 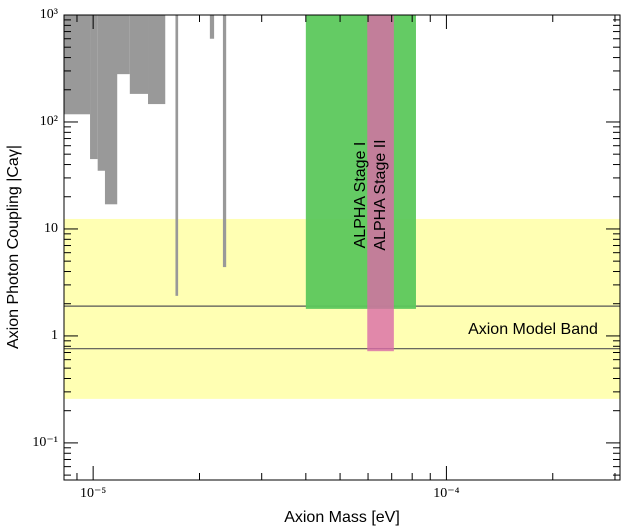 I want to click on region-label: ALPHA Stage II, so click(x=380, y=194).